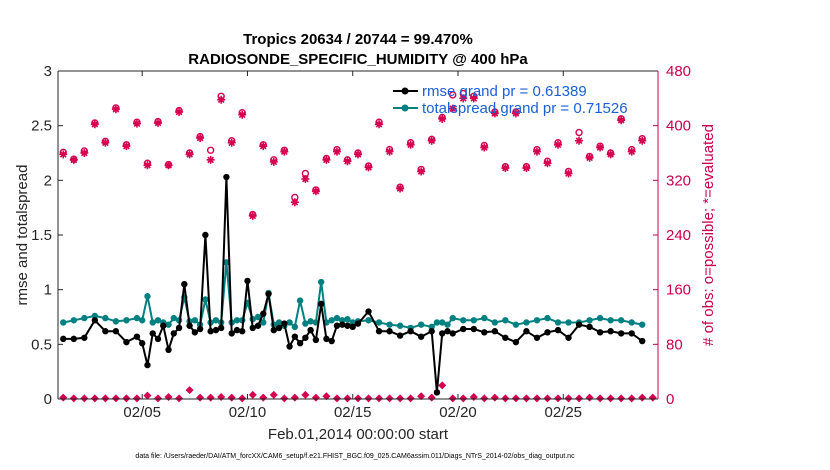 This screenshot has width=830, height=470. Describe the element at coordinates (563, 412) in the screenshot. I see `x-tick-label: 02/25` at that location.